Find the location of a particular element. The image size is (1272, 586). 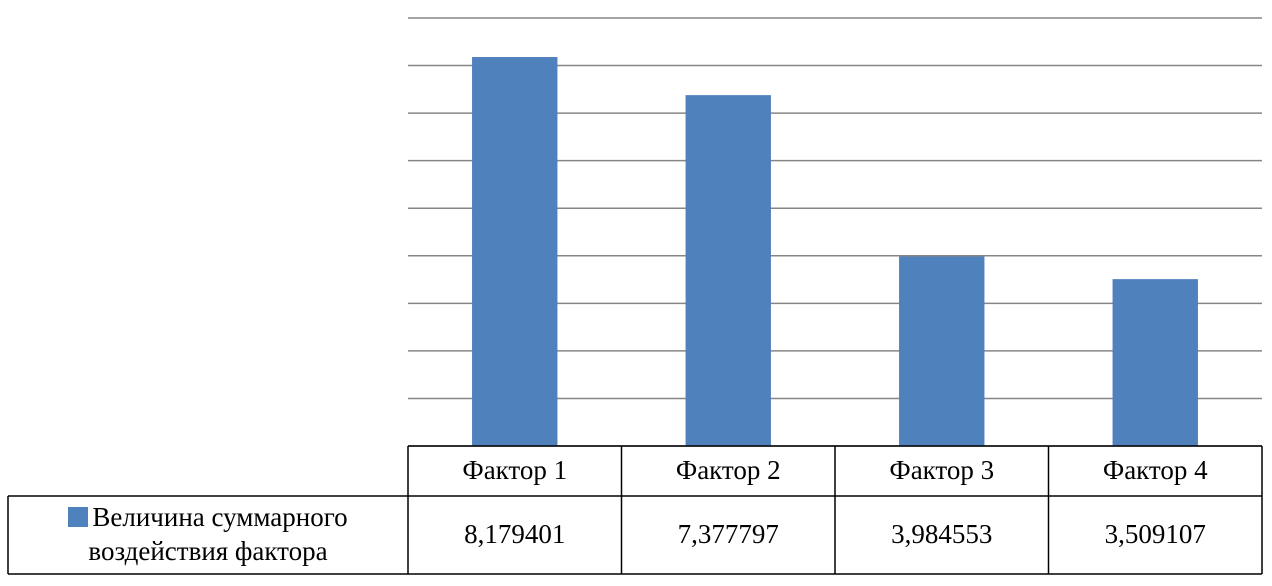

value-label: 3,984553 is located at coordinates (941, 534).